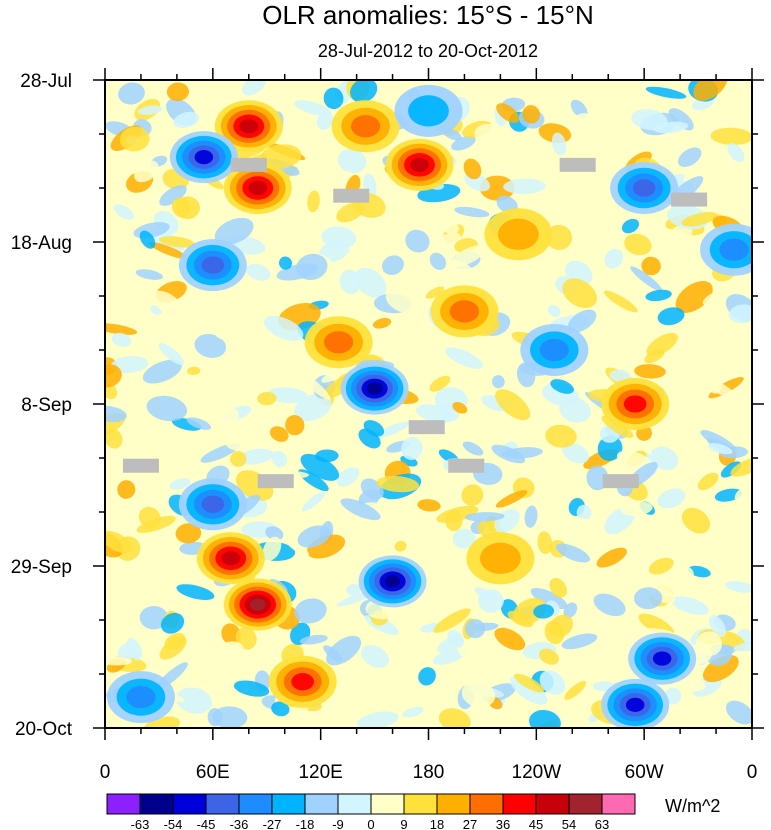  Describe the element at coordinates (320, 772) in the screenshot. I see `x-tick-label: 120E` at that location.